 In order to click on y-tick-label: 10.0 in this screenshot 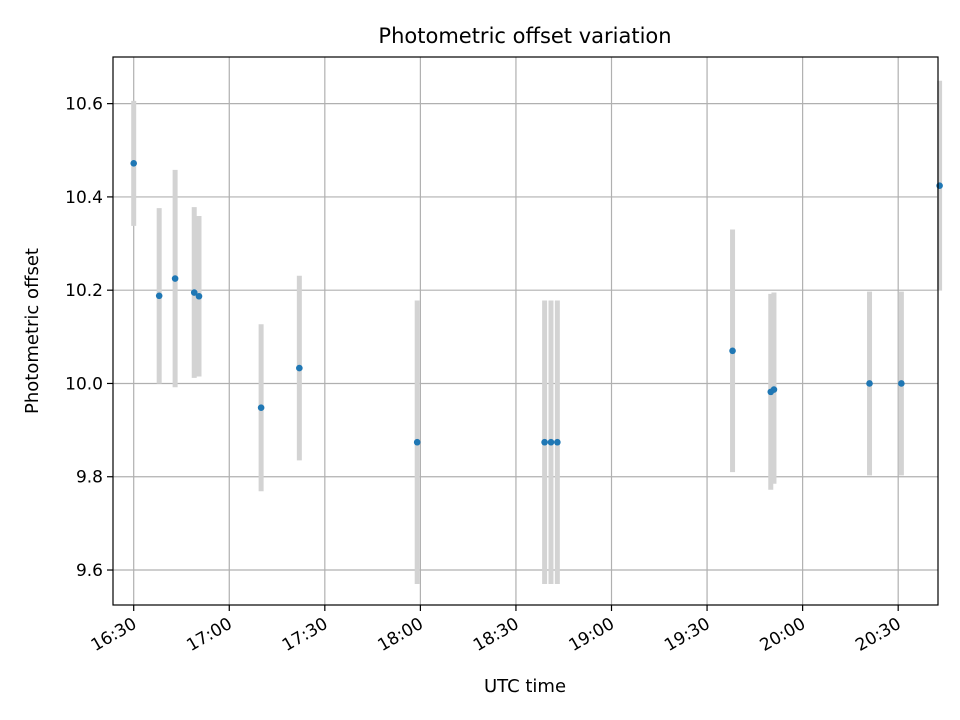, I will do `click(84, 384)`.